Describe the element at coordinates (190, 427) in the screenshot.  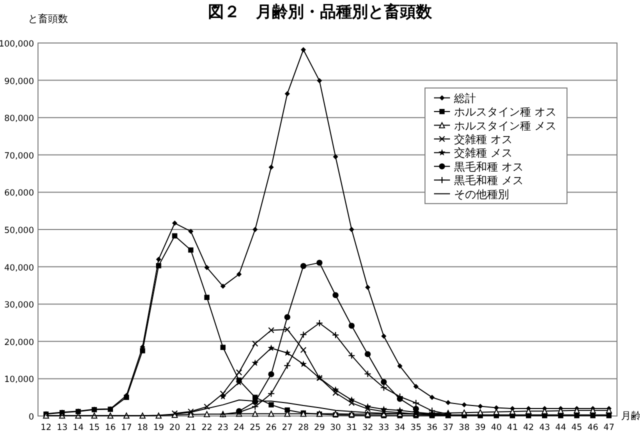
I see `x-tick-label: 21` at that location.